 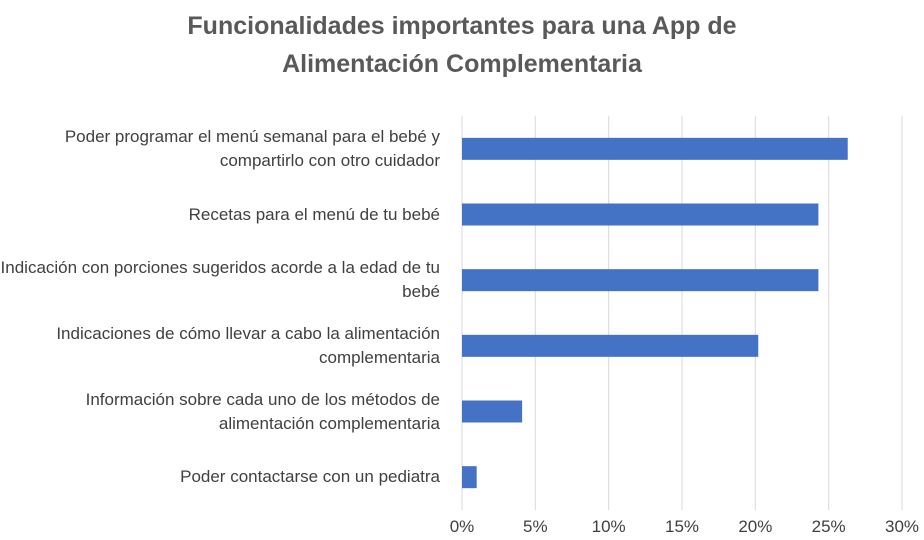 I want to click on y-tick-label: Recetas para el menú de tu bebé, so click(x=314, y=214).